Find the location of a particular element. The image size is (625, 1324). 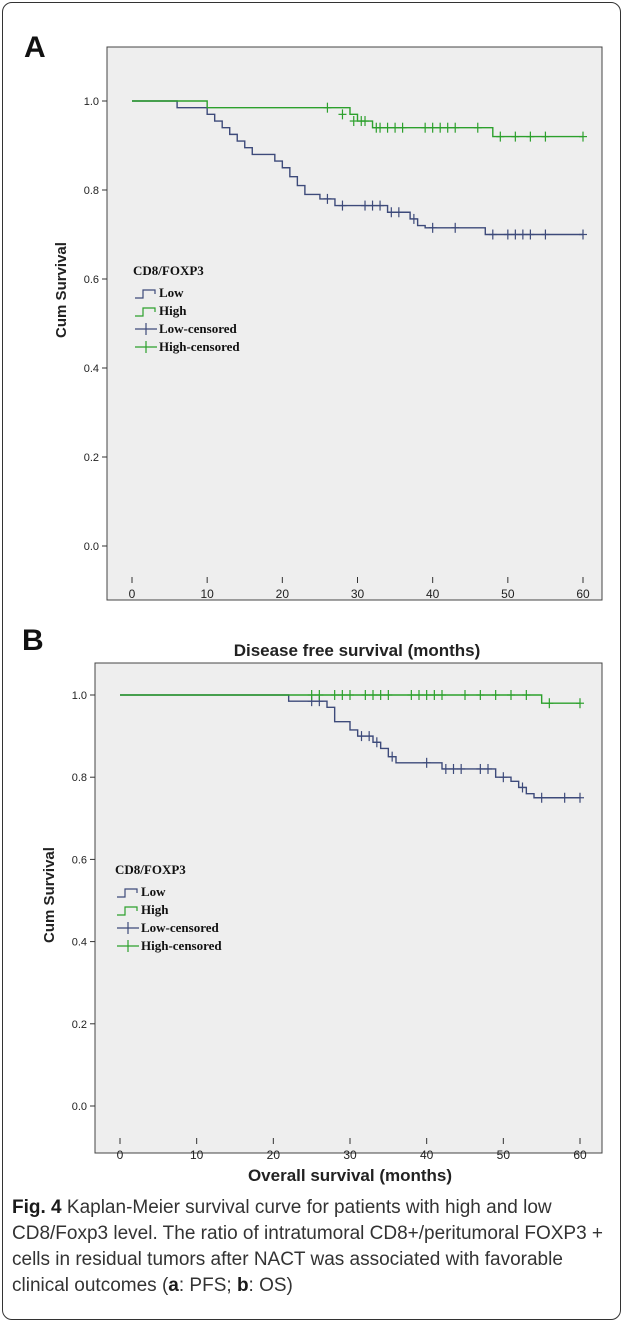

panel-a-legend-label: High is located at coordinates (173, 310).